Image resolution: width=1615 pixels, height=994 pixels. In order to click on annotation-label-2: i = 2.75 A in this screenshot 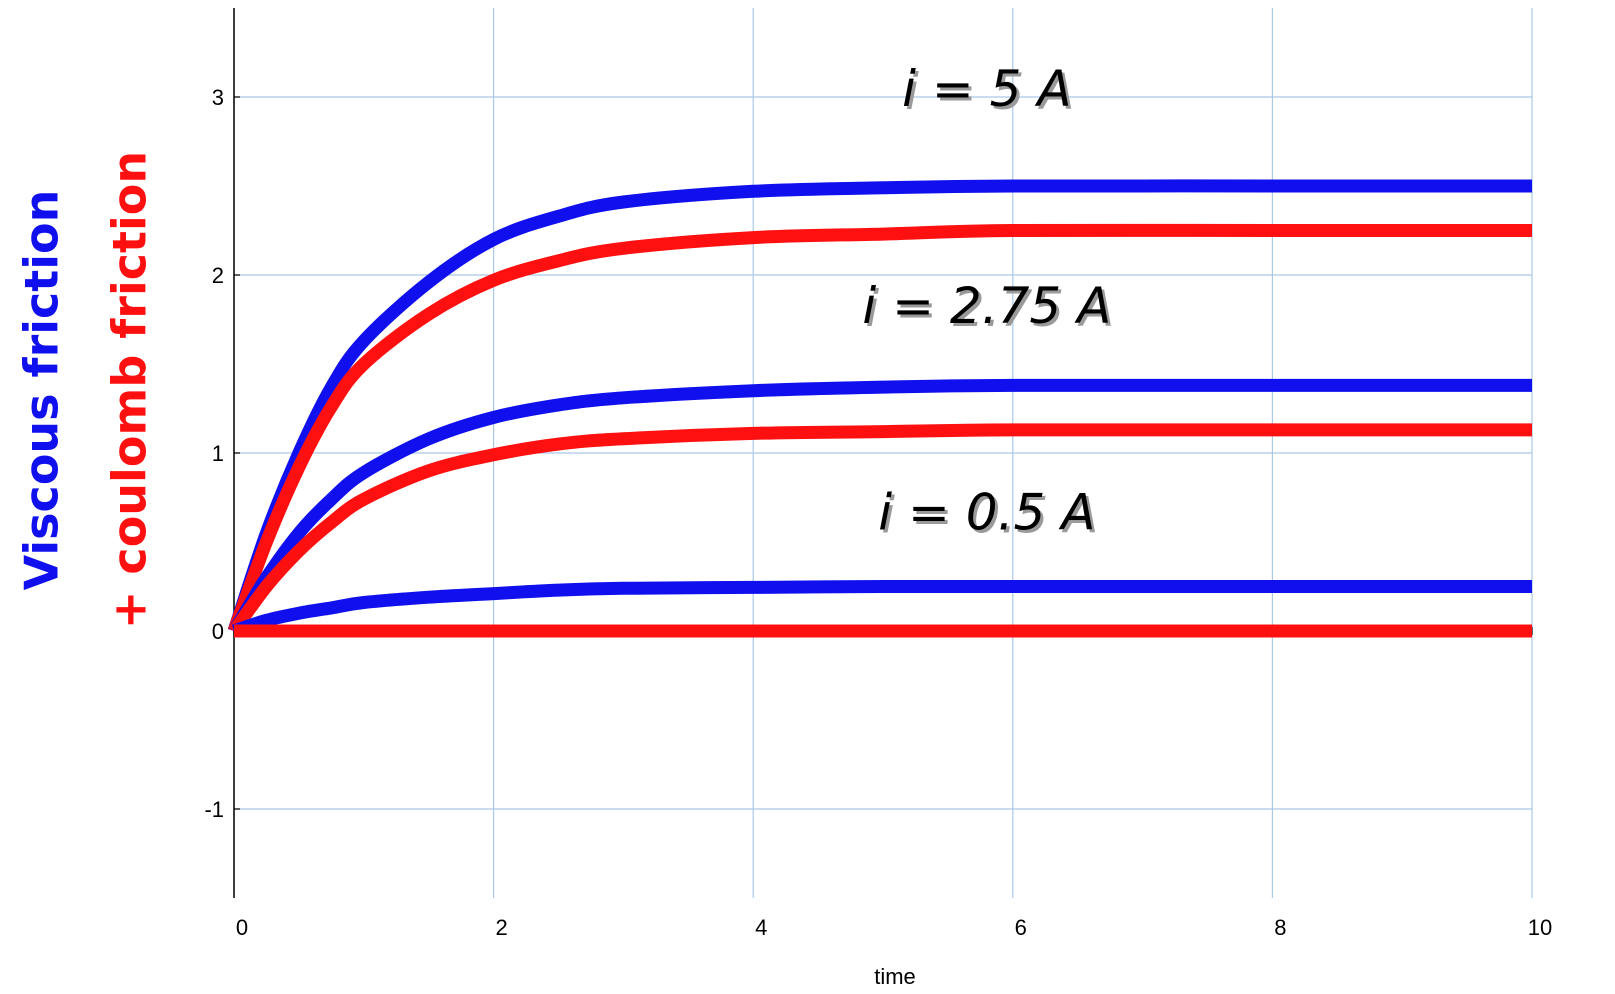, I will do `click(986, 306)`.